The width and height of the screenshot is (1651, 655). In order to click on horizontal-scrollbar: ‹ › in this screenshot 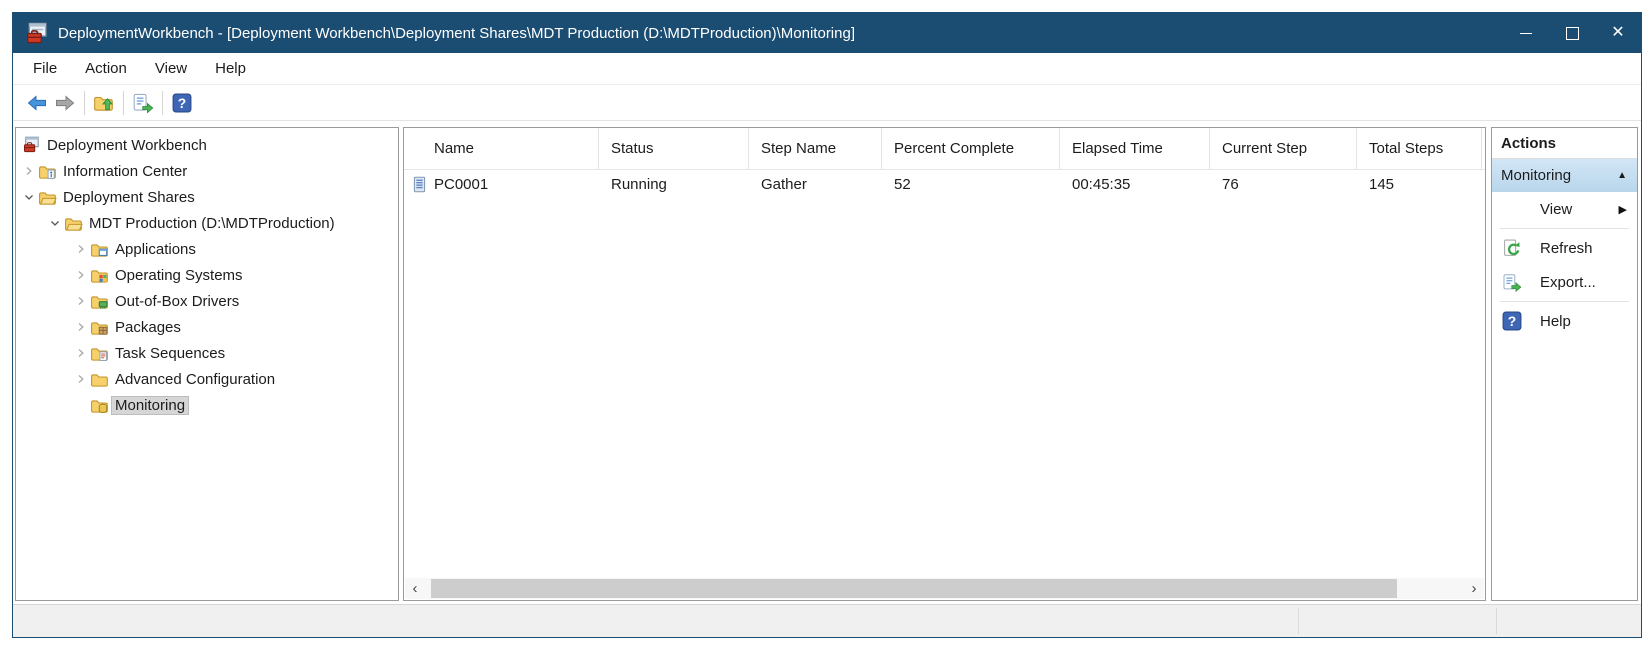, I will do `click(944, 588)`.